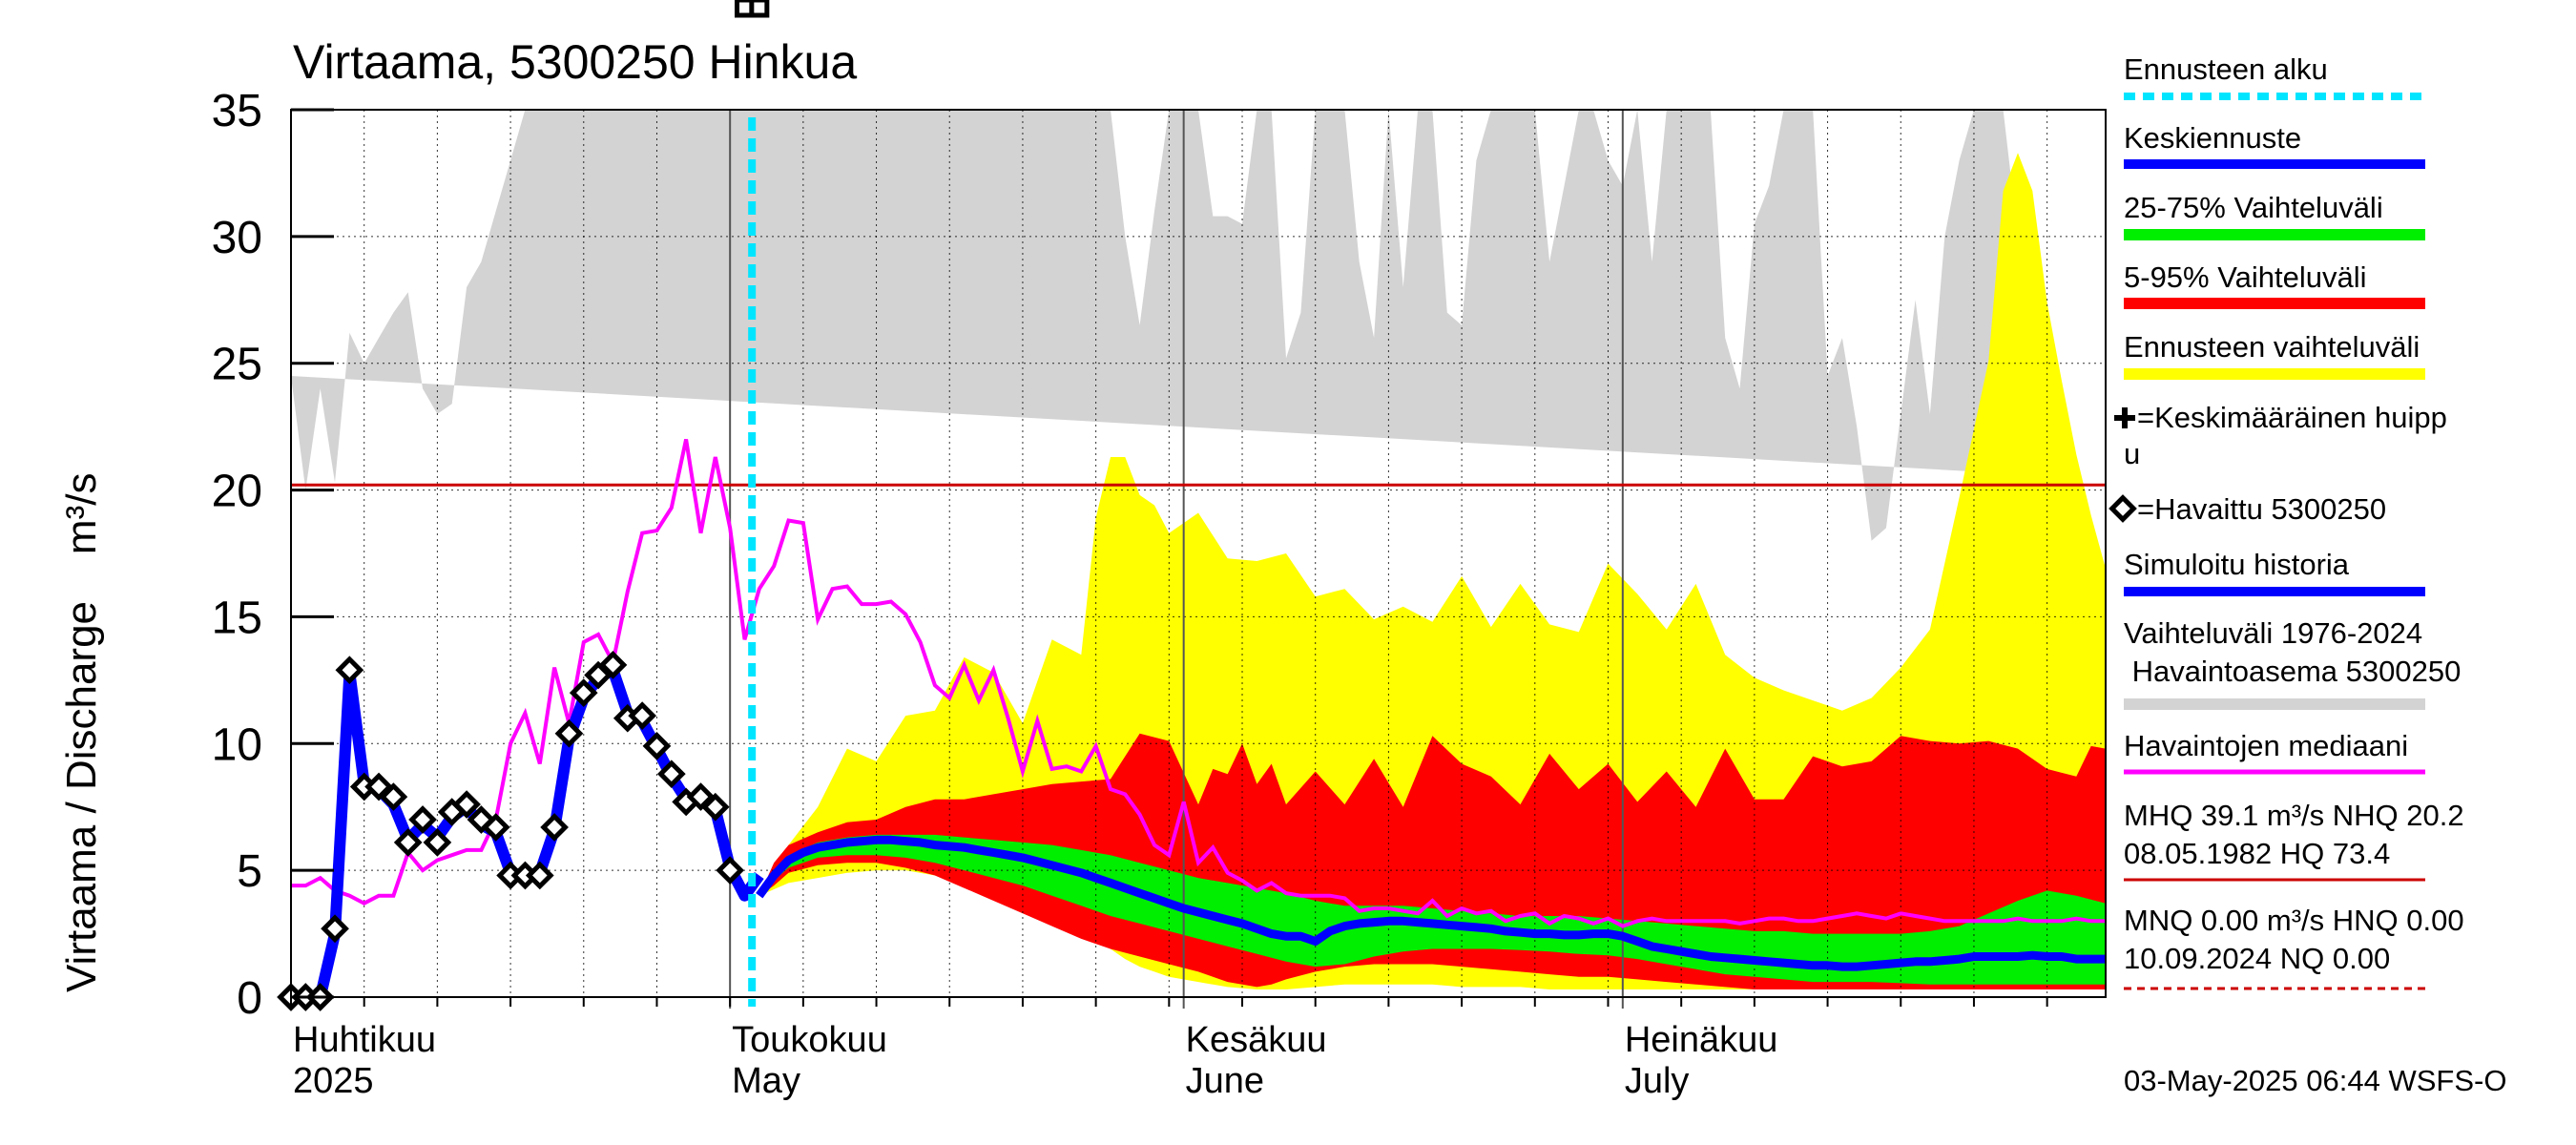  What do you see at coordinates (333, 1081) in the screenshot?
I see `month-sublabel: 2025` at bounding box center [333, 1081].